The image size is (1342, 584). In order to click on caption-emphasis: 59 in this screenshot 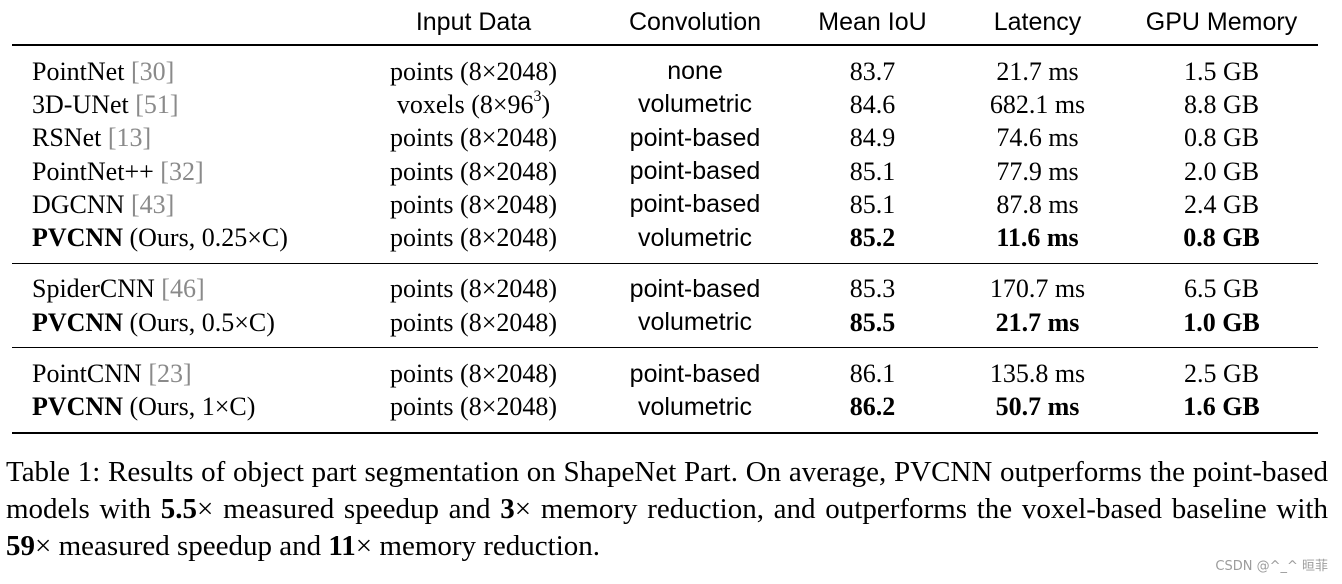, I will do `click(20, 546)`.